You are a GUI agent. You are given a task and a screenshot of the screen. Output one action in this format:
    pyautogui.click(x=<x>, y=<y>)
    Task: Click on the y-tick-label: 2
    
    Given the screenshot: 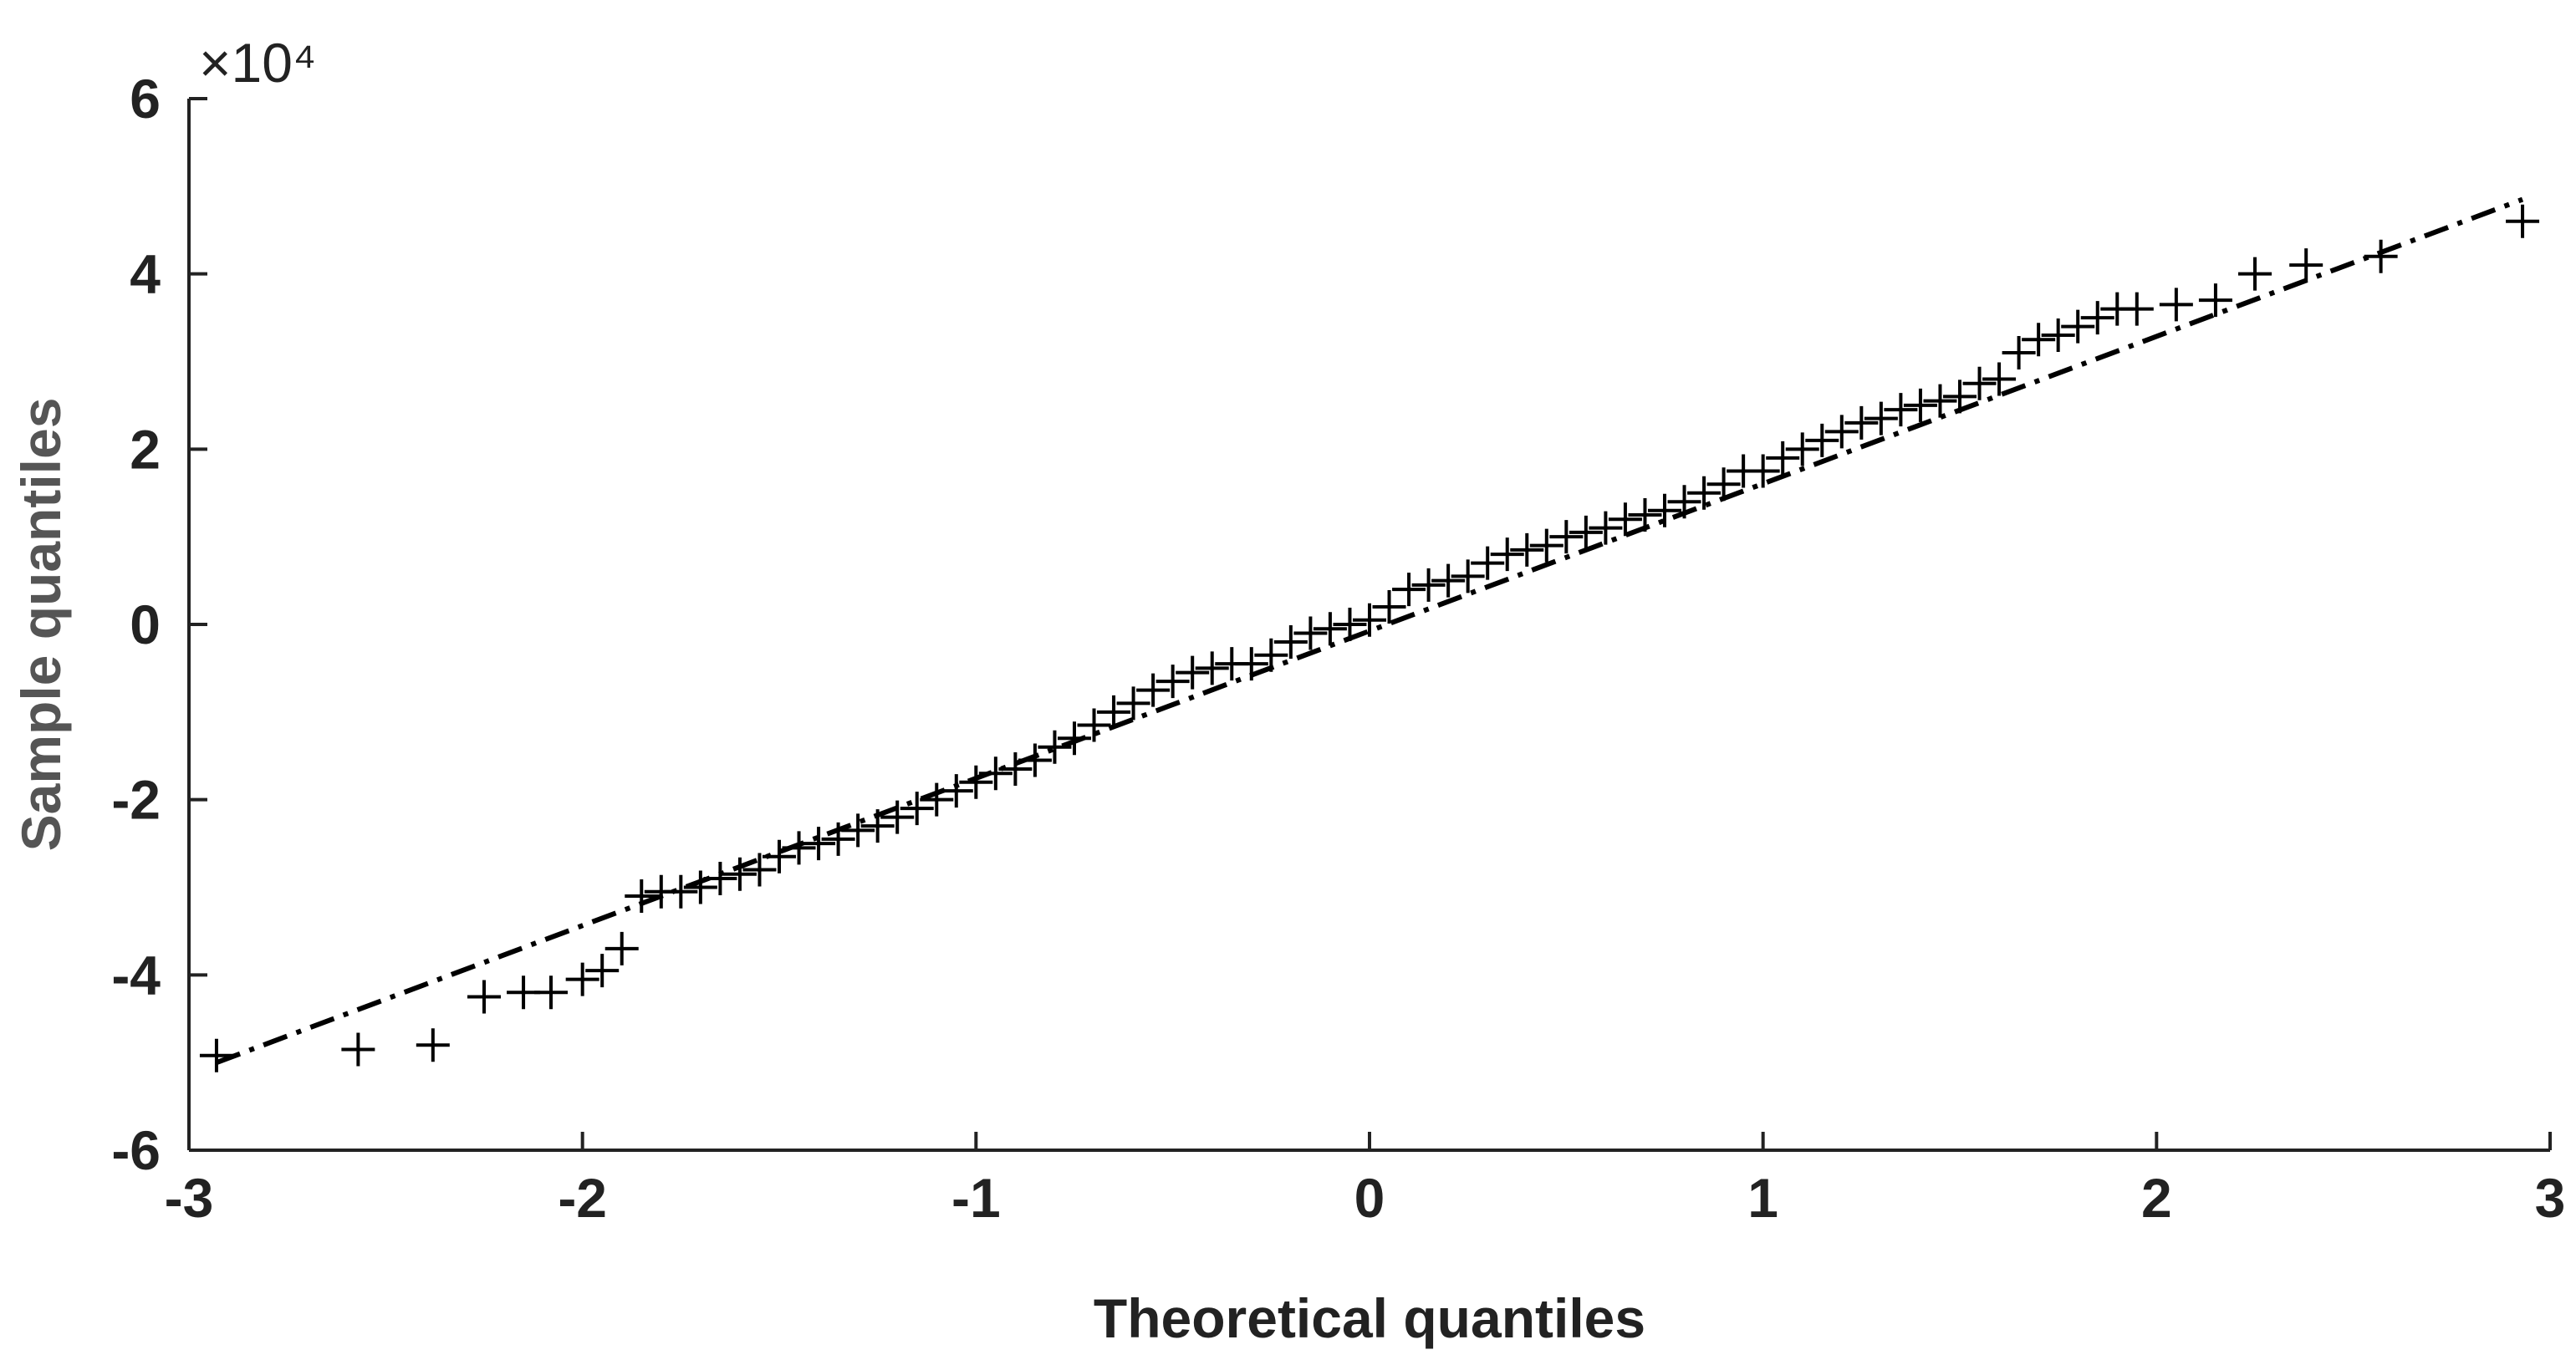 What is the action you would take?
    pyautogui.click(x=145, y=449)
    